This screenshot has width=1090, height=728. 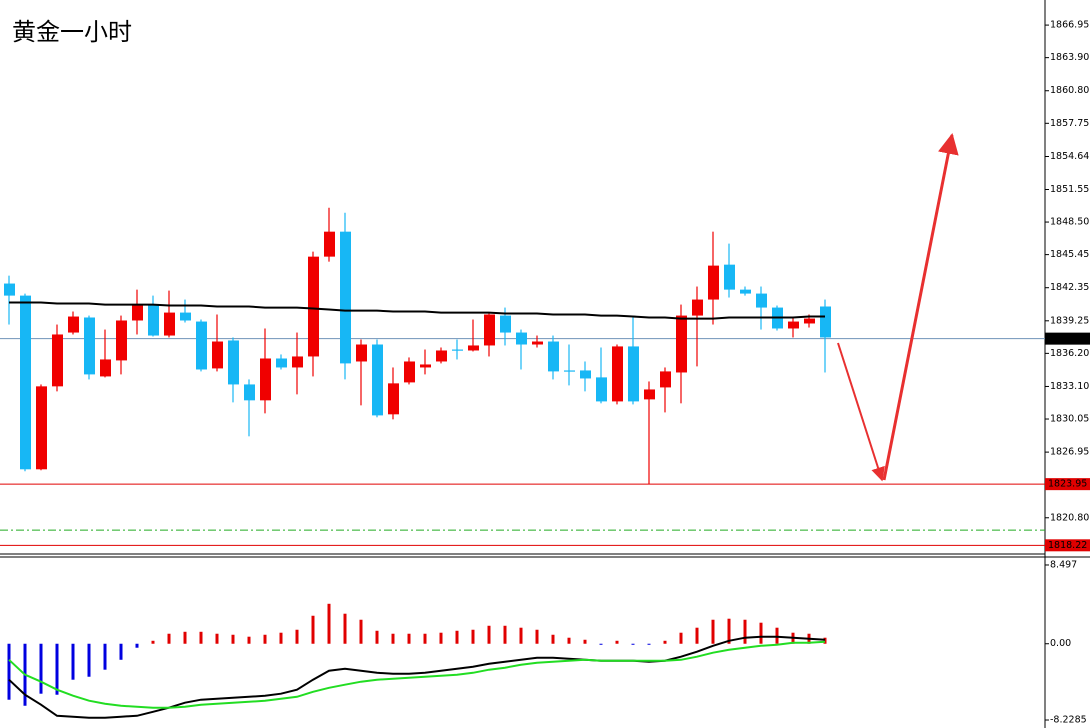 What do you see at coordinates (1069, 25) in the screenshot?
I see `y-tick-label: 1866.95` at bounding box center [1069, 25].